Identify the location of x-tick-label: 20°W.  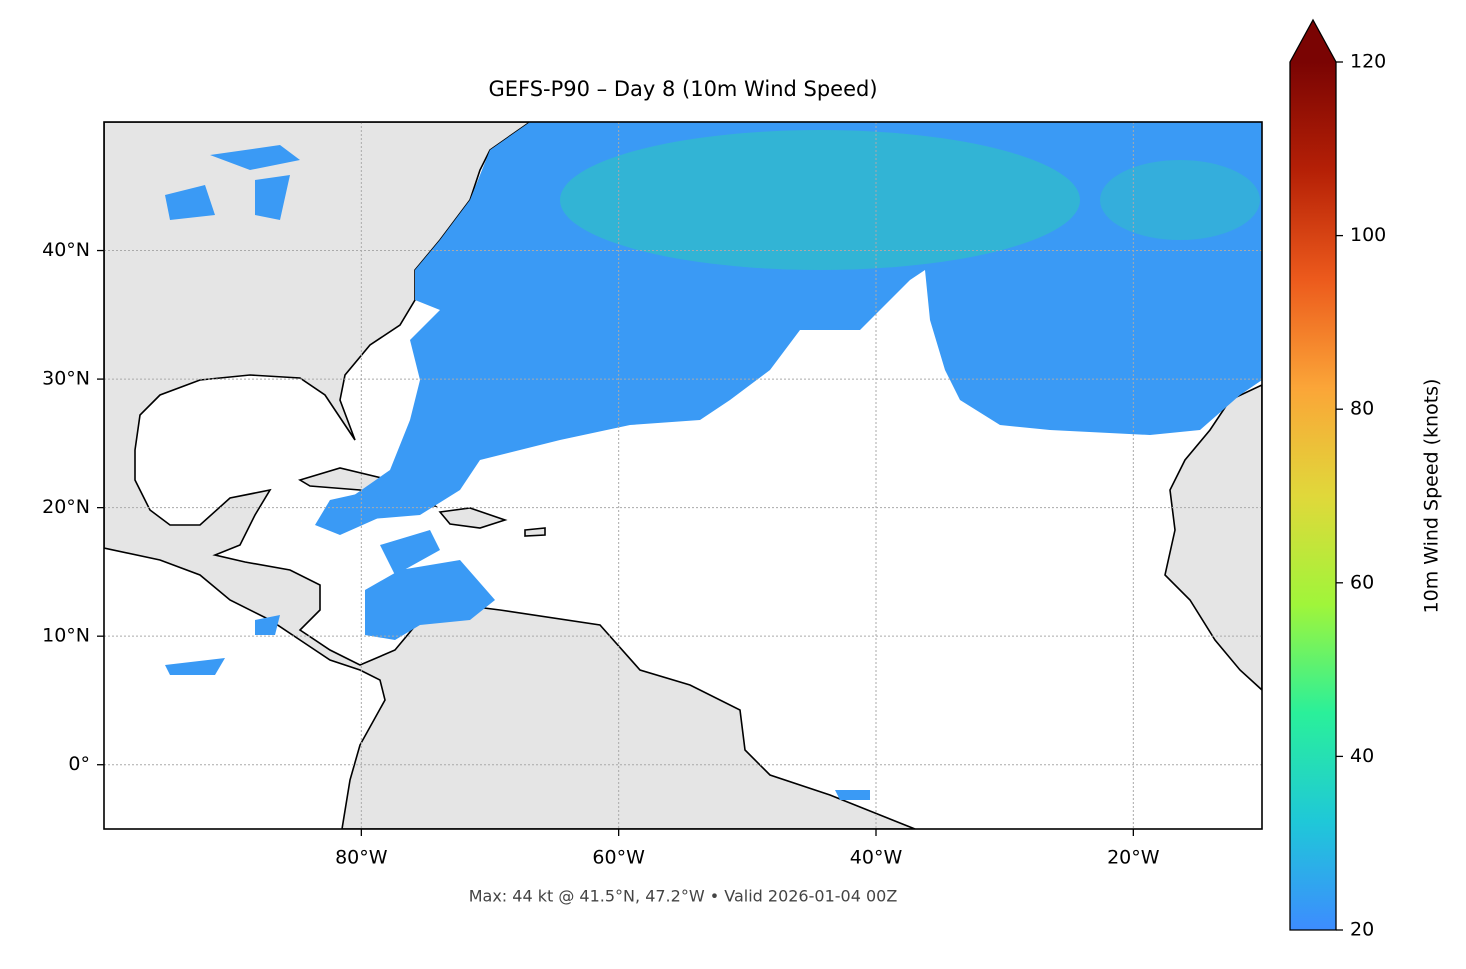
(1133, 858).